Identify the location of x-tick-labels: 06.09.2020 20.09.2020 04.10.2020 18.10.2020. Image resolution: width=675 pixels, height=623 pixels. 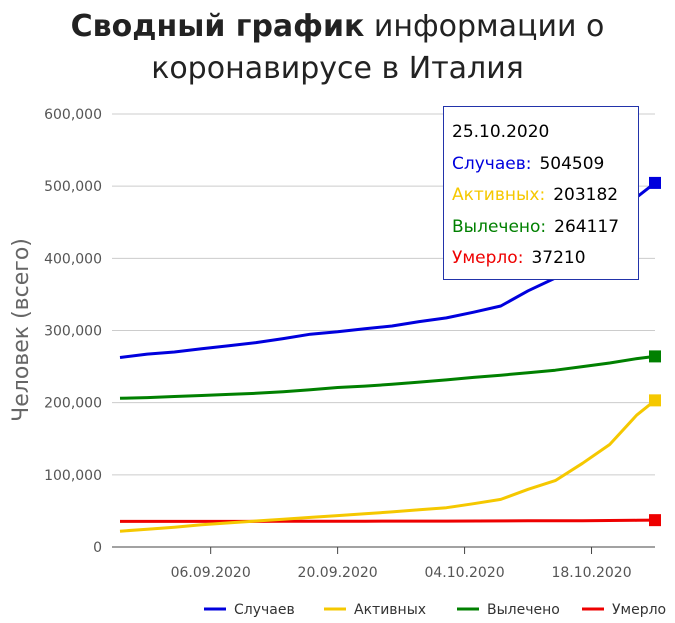
(401, 573).